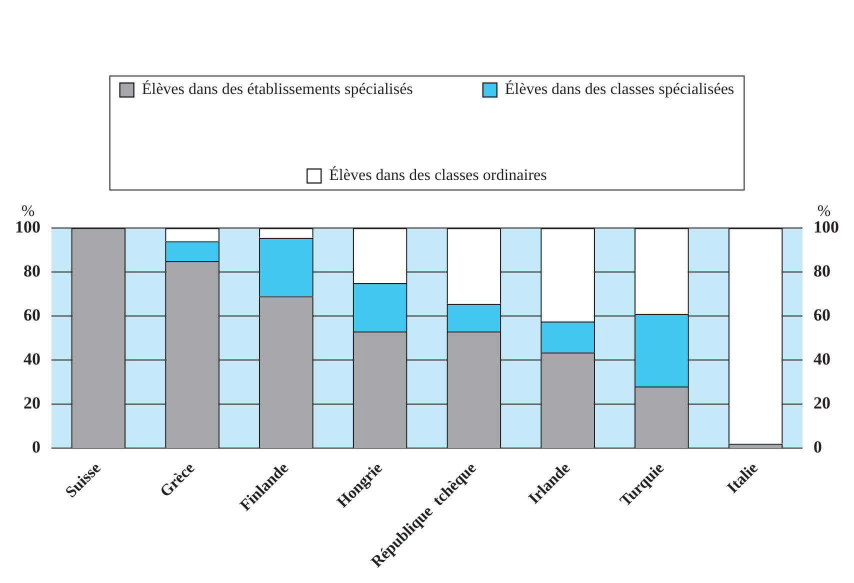  Describe the element at coordinates (822, 402) in the screenshot. I see `y2-tick-label: 20` at that location.